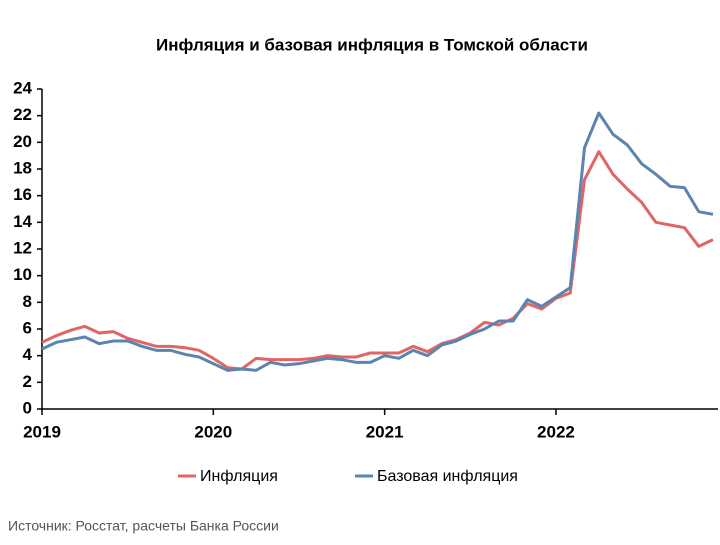  I want to click on x-tick-label: 2022, so click(556, 431).